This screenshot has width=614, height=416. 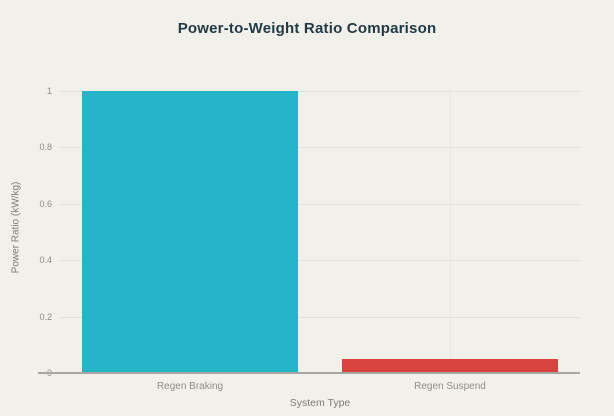 What do you see at coordinates (190, 386) in the screenshot?
I see `x-tick-label: Regen Braking` at bounding box center [190, 386].